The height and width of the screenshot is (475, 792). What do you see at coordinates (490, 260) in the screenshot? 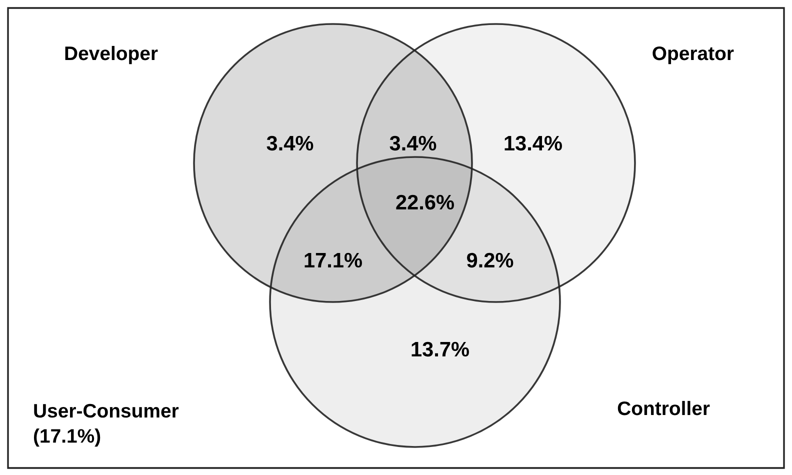
I see `data-label: 9.2%` at bounding box center [490, 260].